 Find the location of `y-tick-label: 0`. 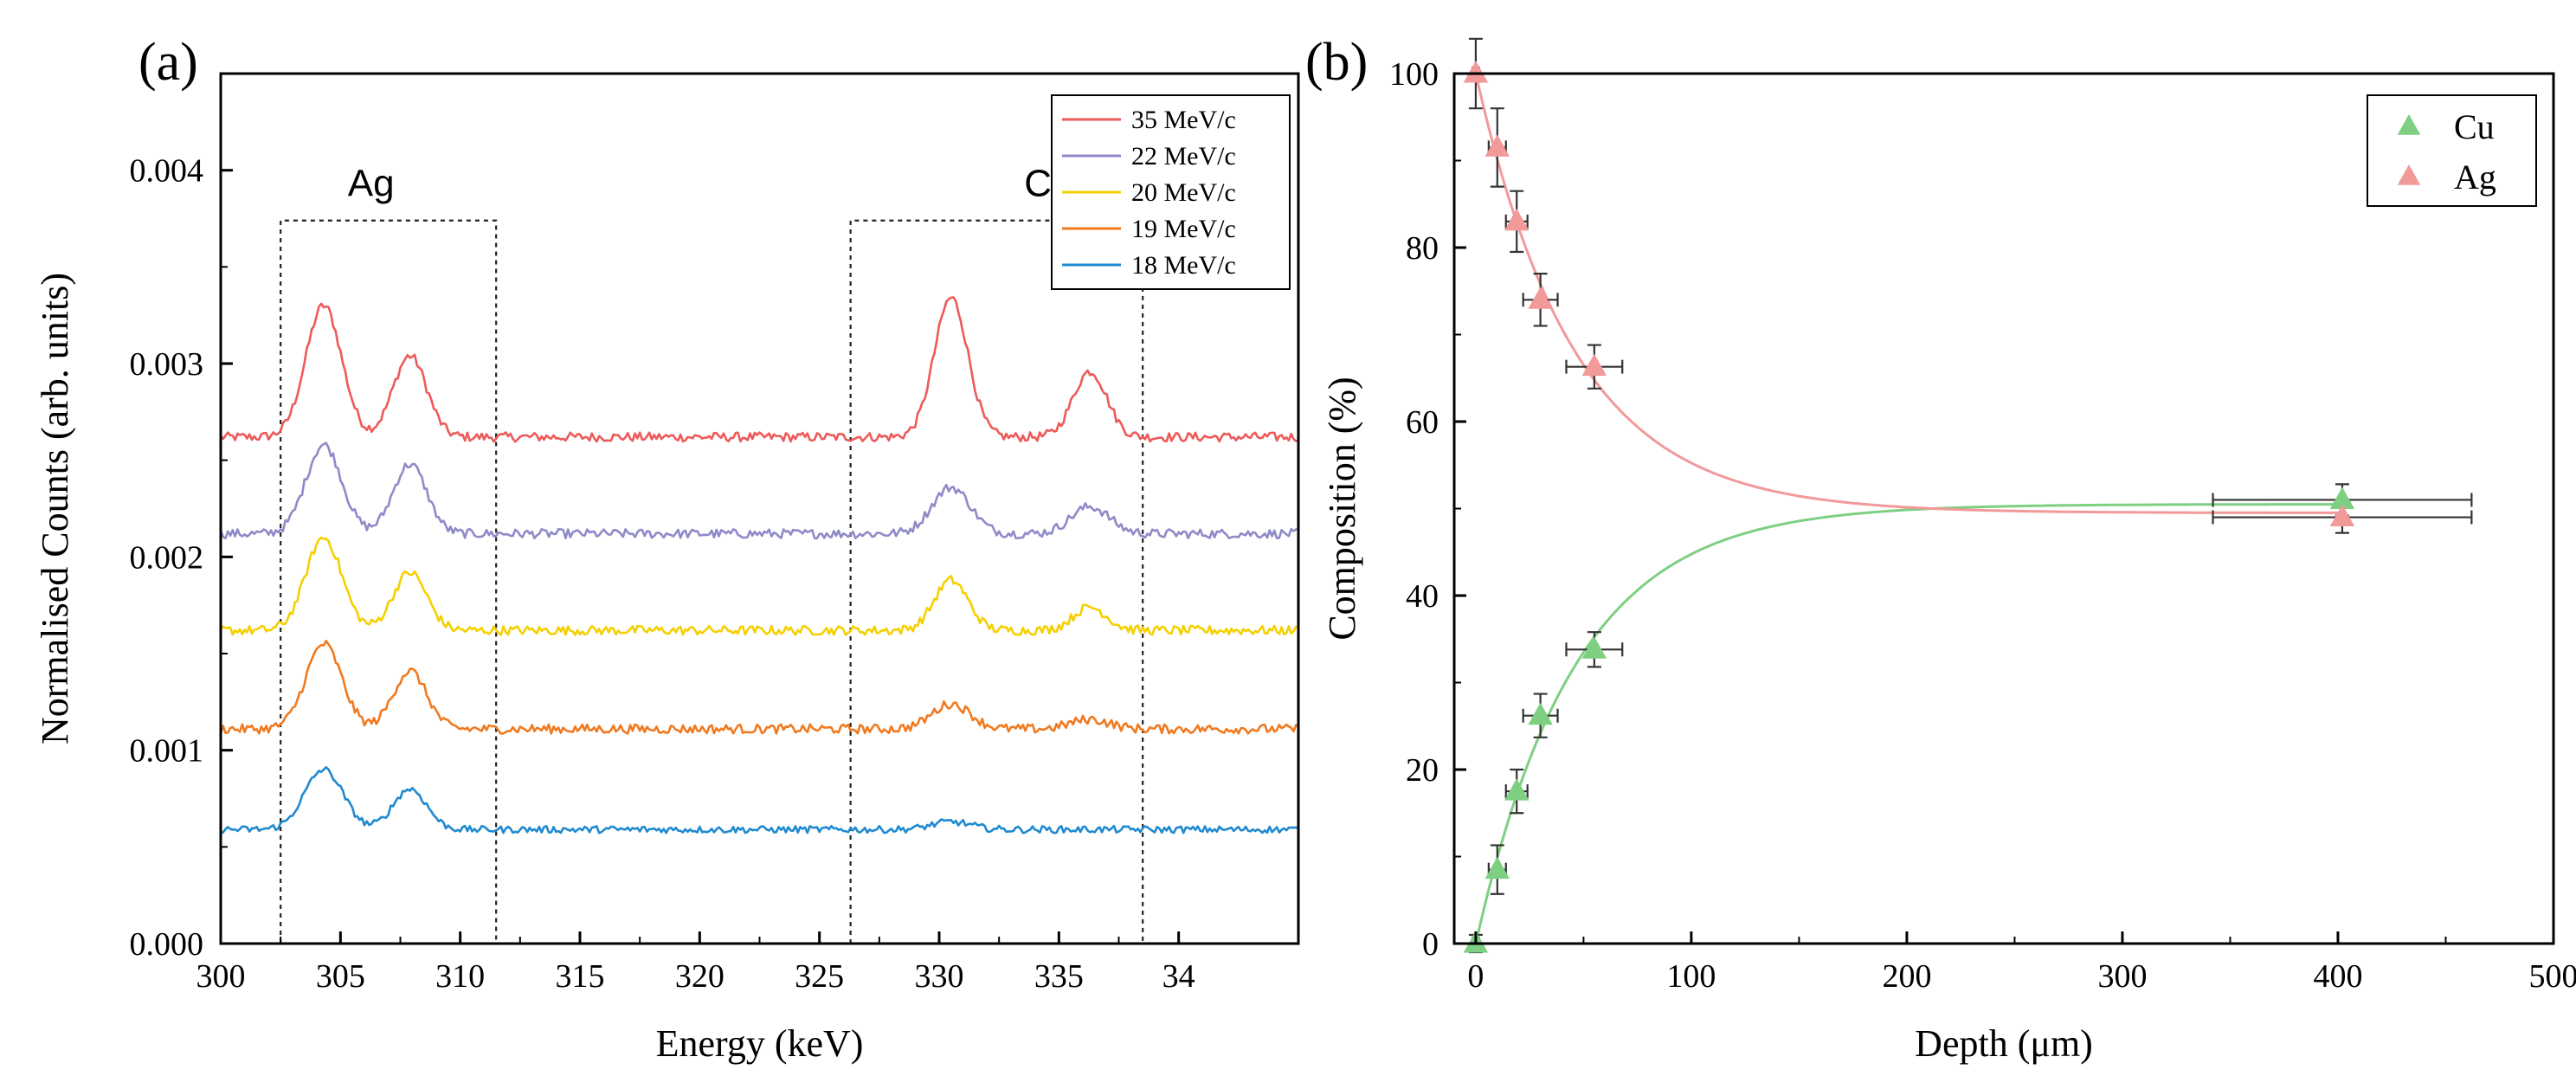

y-tick-label: 0 is located at coordinates (1430, 944).